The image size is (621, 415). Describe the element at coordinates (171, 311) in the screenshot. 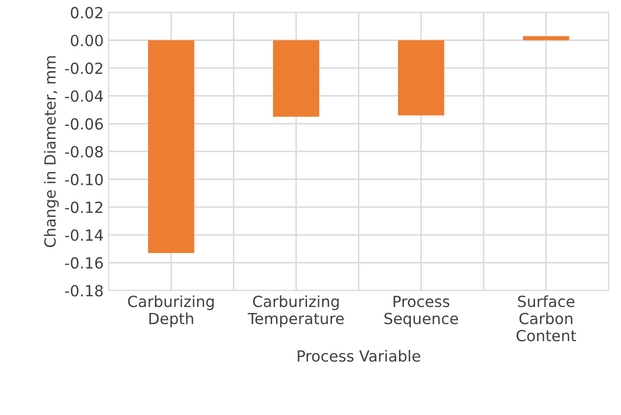

I see `x-tick-label: Carburizing Depth` at that location.